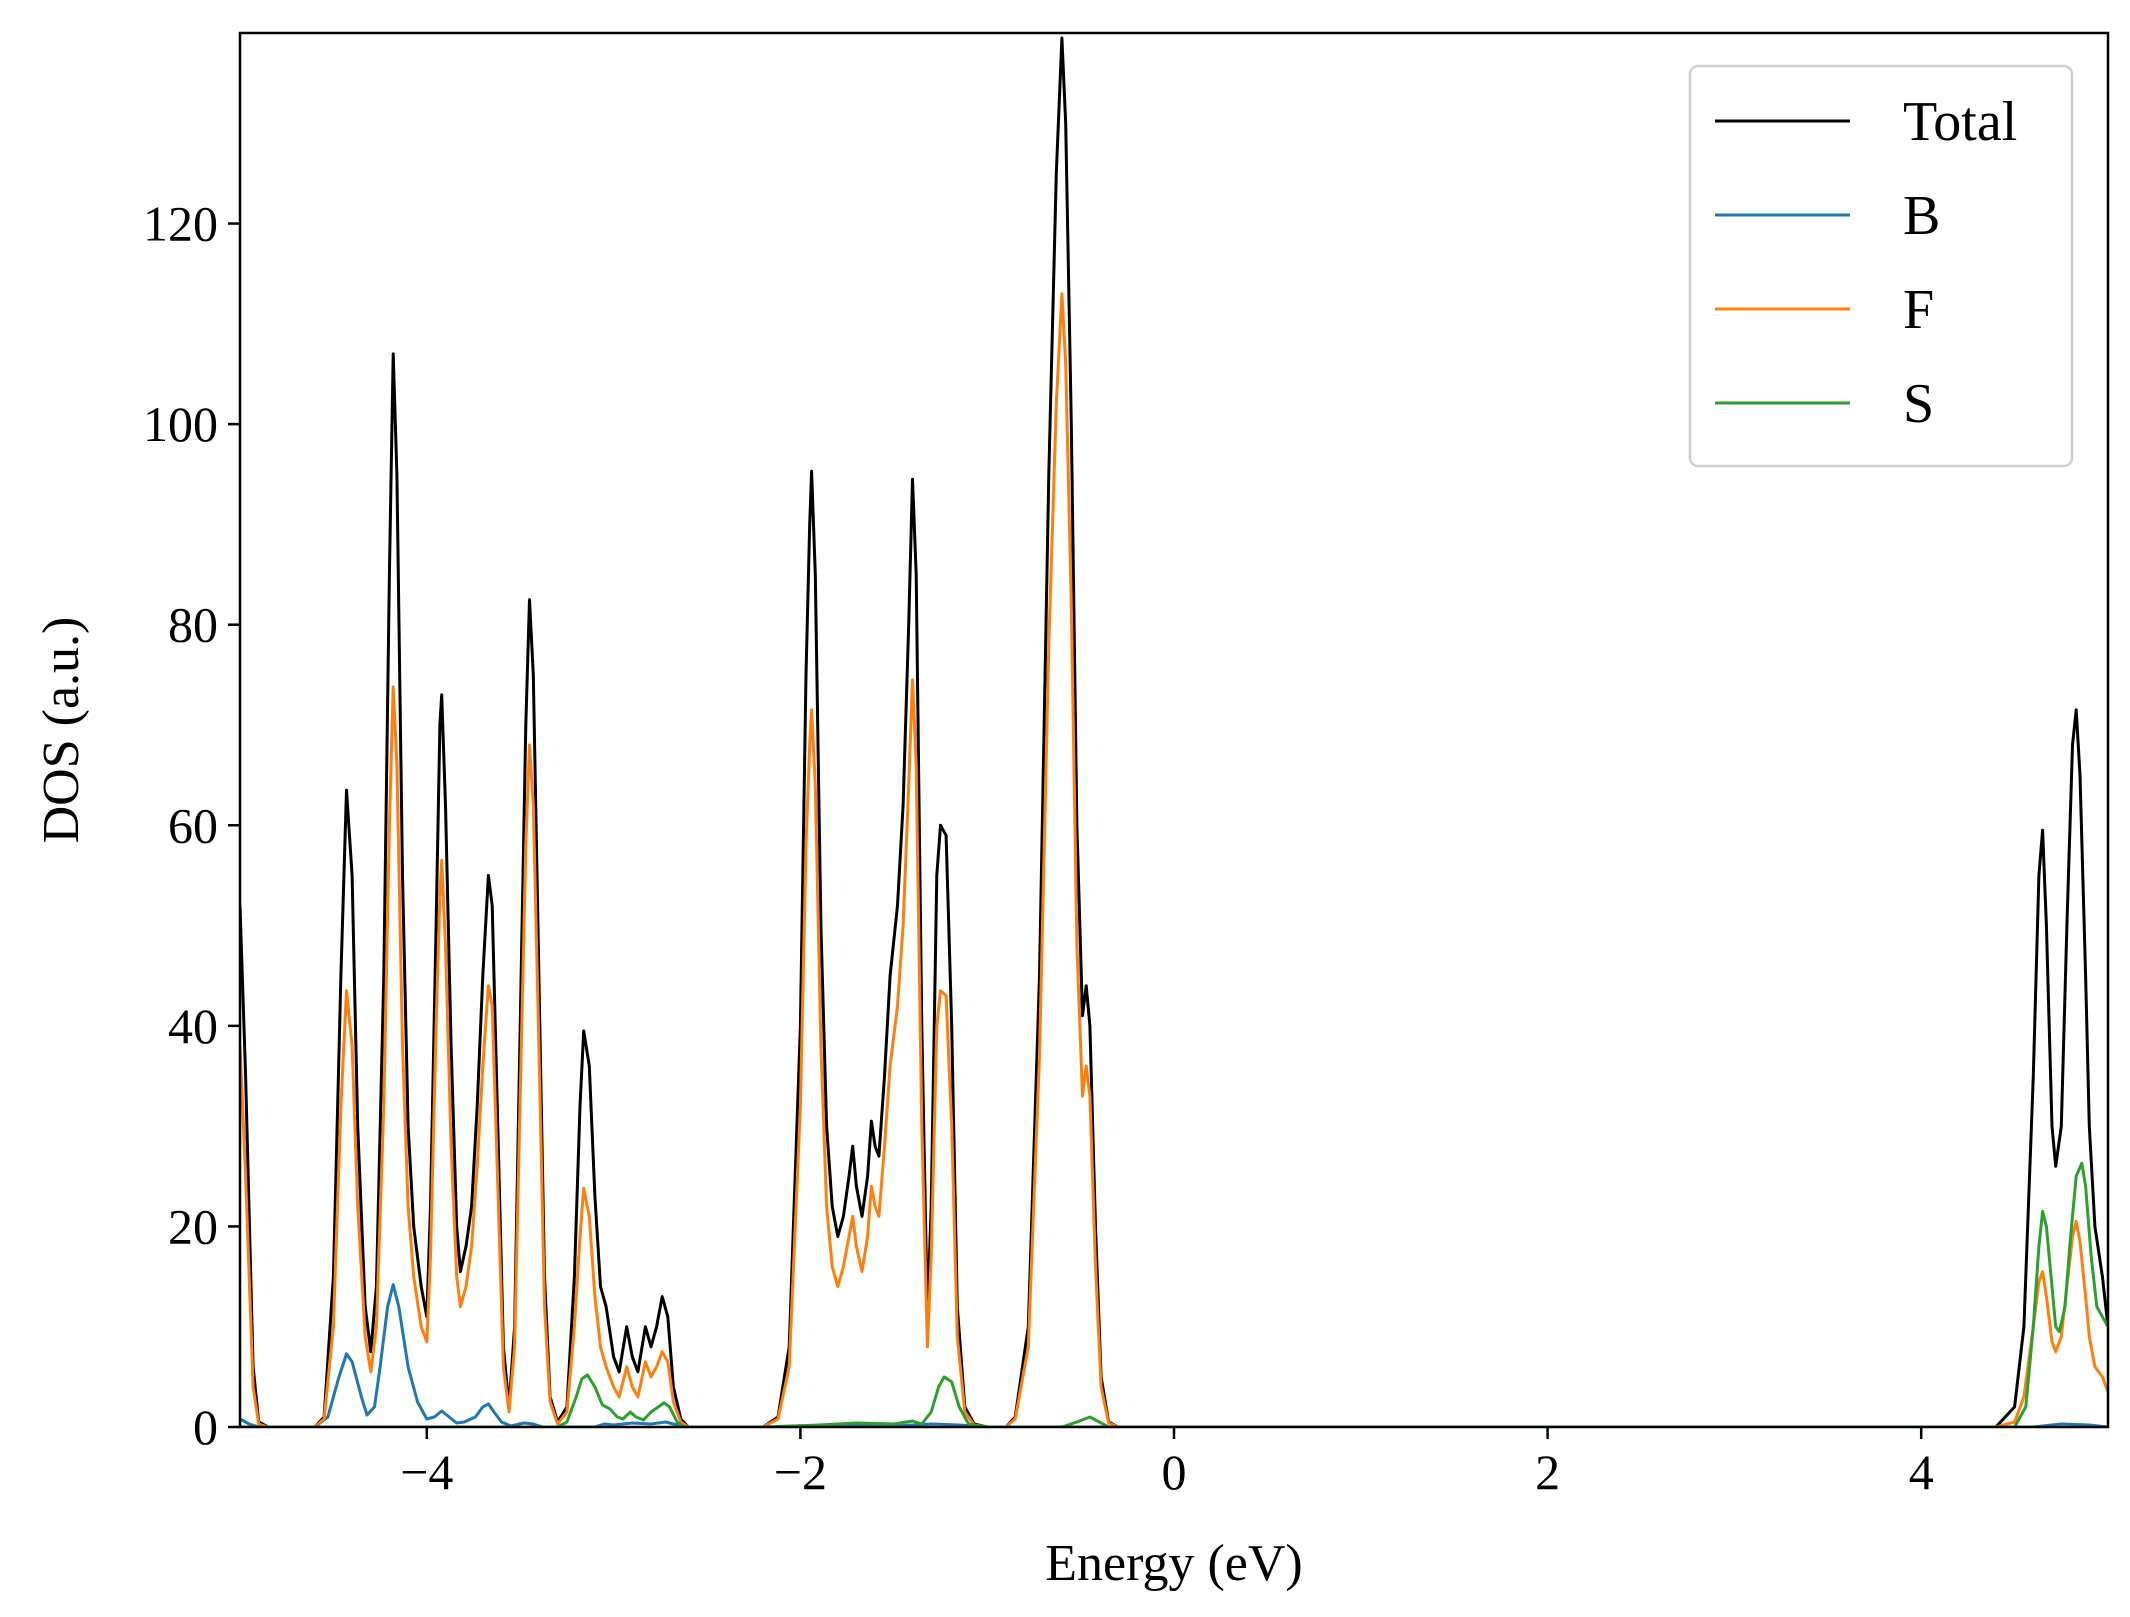  I want to click on x-tick-label: −2, so click(800, 1472).